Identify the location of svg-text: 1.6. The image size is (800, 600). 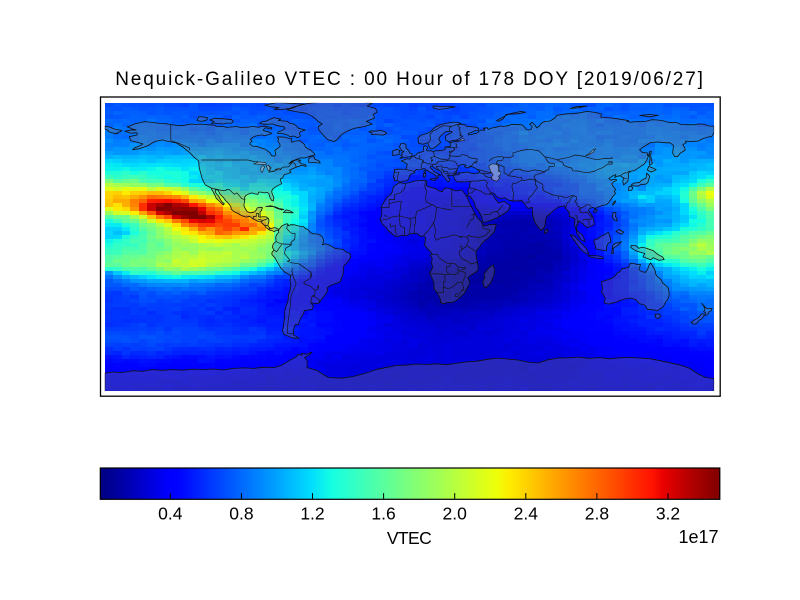
(383, 513).